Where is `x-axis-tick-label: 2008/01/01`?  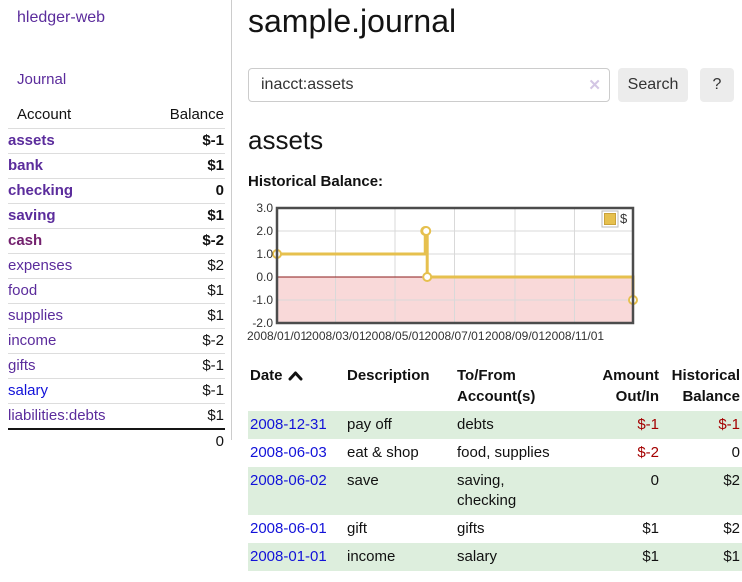 x-axis-tick-label: 2008/01/01 is located at coordinates (277, 336).